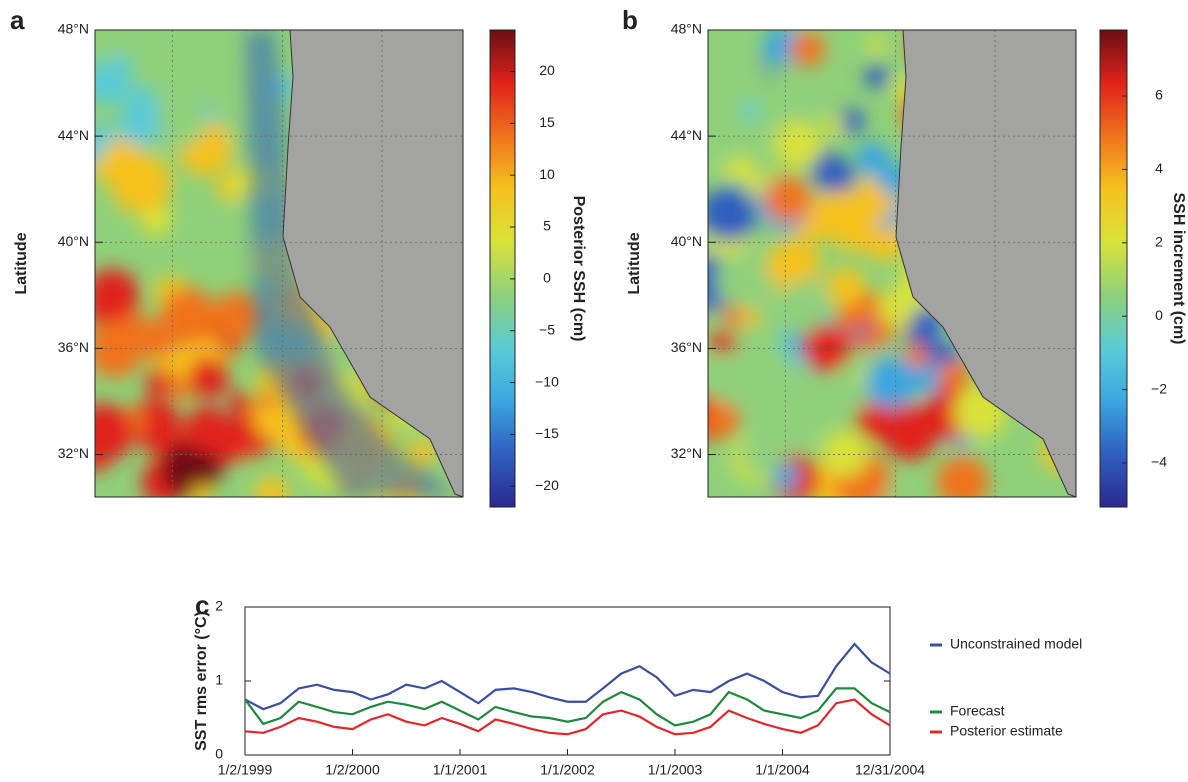  I want to click on colorbar-label: Posterior SSH (cm), so click(578, 269).